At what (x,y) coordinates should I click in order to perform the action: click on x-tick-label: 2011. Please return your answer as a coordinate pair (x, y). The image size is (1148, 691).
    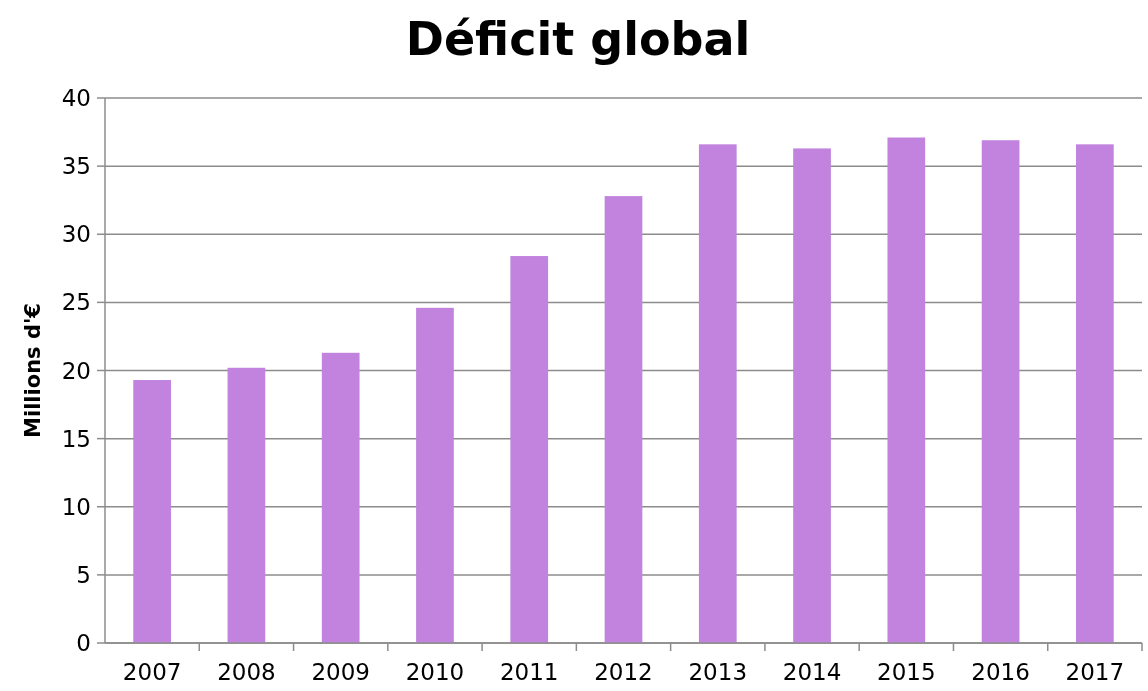
    Looking at the image, I should click on (529, 672).